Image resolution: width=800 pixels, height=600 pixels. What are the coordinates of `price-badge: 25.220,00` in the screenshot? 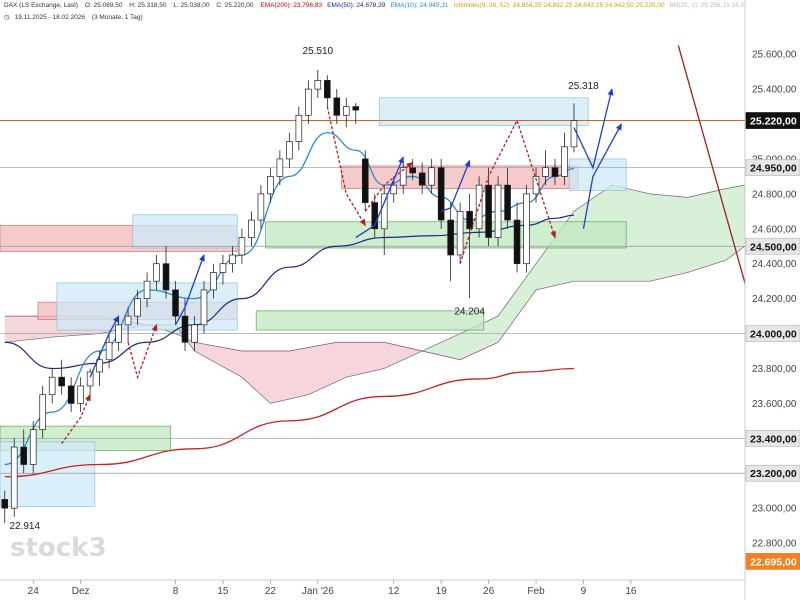 It's located at (772, 120).